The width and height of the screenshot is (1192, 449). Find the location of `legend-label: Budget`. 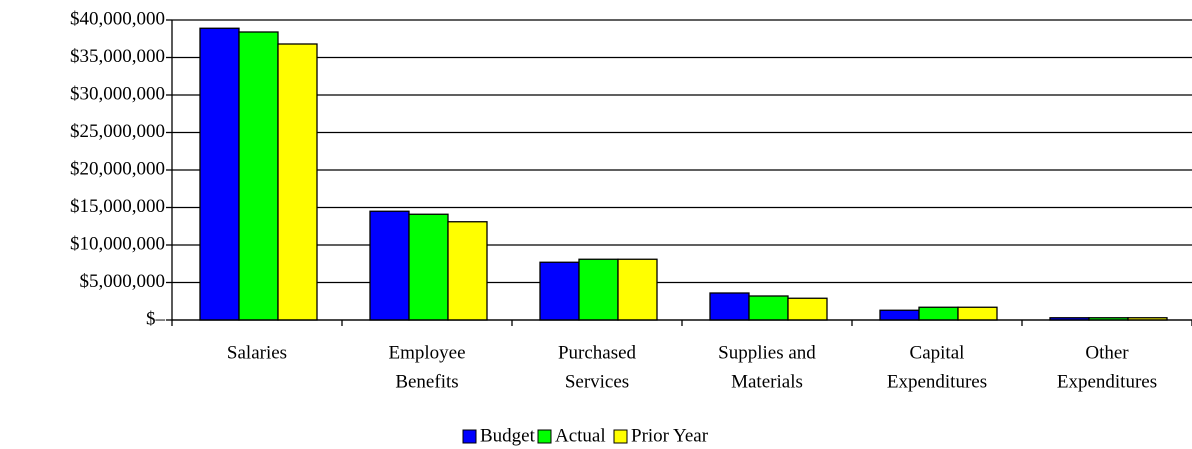

legend-label: Budget is located at coordinates (508, 435).